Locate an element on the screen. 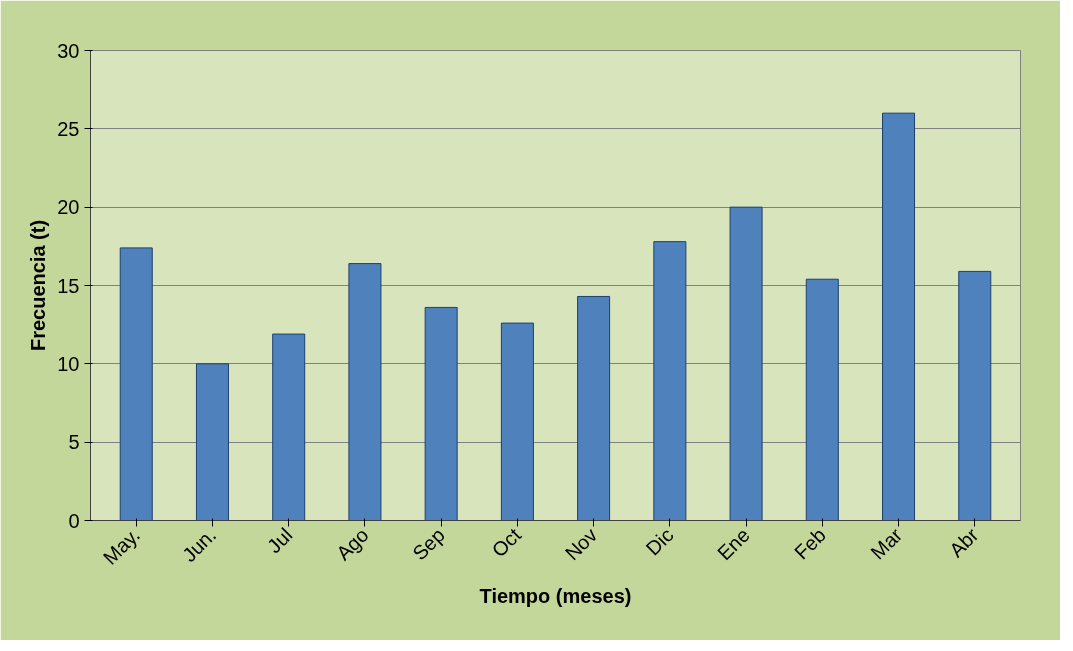  y-axis-title: Frecuencia (t) is located at coordinates (38, 285).